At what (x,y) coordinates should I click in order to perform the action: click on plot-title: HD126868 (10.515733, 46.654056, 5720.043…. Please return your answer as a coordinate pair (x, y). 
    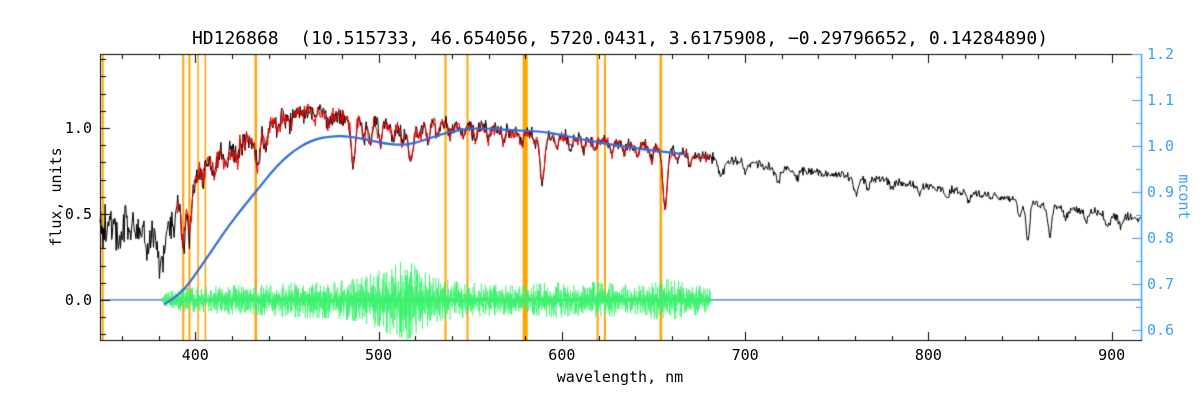
    Looking at the image, I should click on (620, 38).